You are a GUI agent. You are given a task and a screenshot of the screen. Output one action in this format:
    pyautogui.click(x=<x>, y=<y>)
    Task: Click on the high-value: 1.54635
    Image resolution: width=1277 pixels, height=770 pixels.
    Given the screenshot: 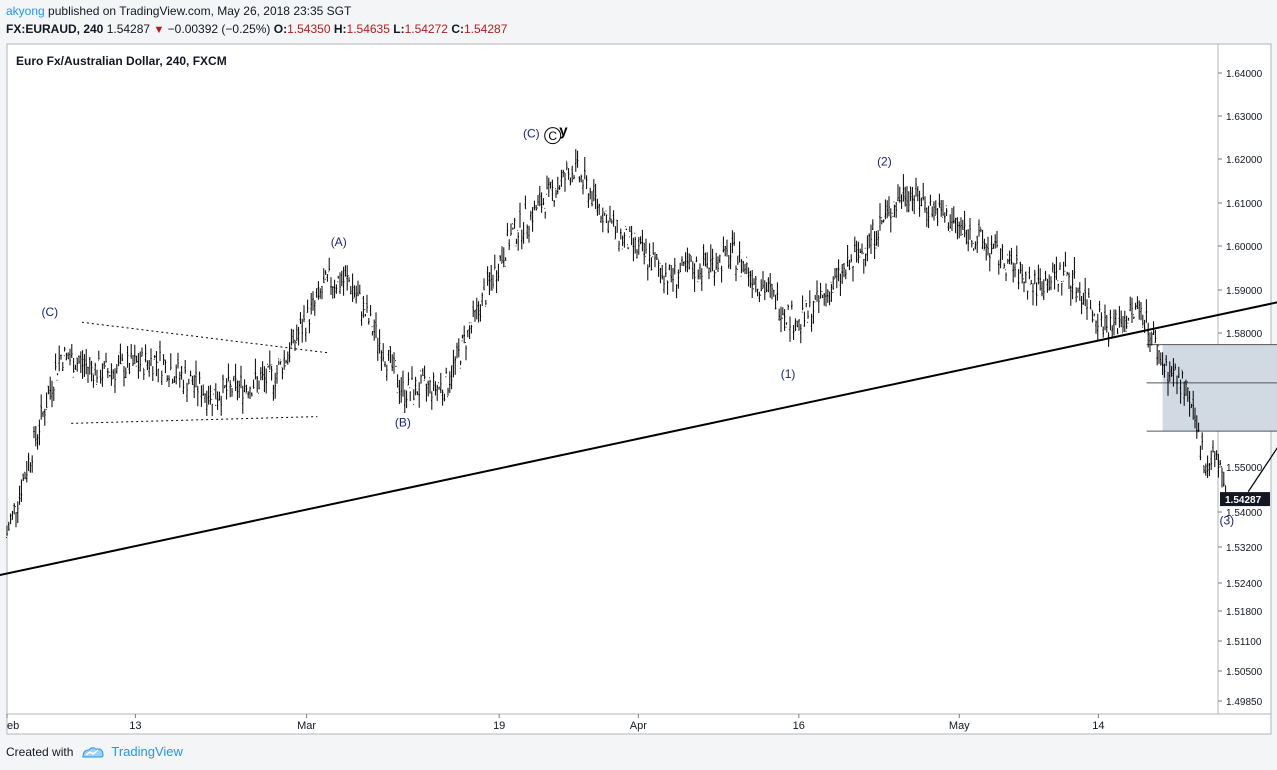 What is the action you would take?
    pyautogui.click(x=368, y=29)
    